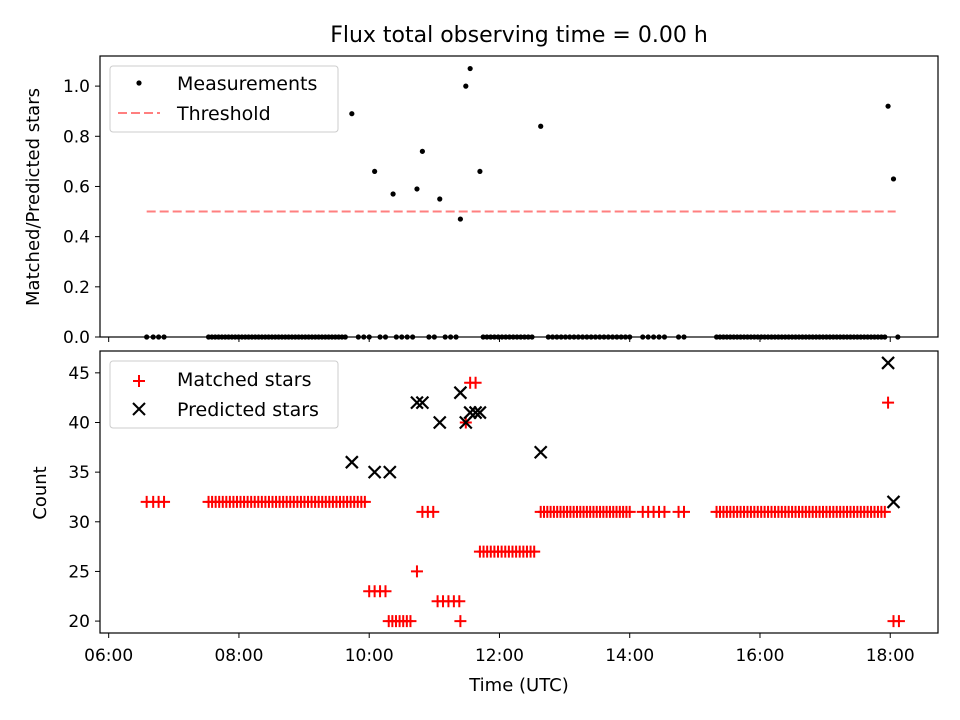 The image size is (960, 720). Describe the element at coordinates (76, 187) in the screenshot. I see `top-y-tick-label: 0.6` at that location.